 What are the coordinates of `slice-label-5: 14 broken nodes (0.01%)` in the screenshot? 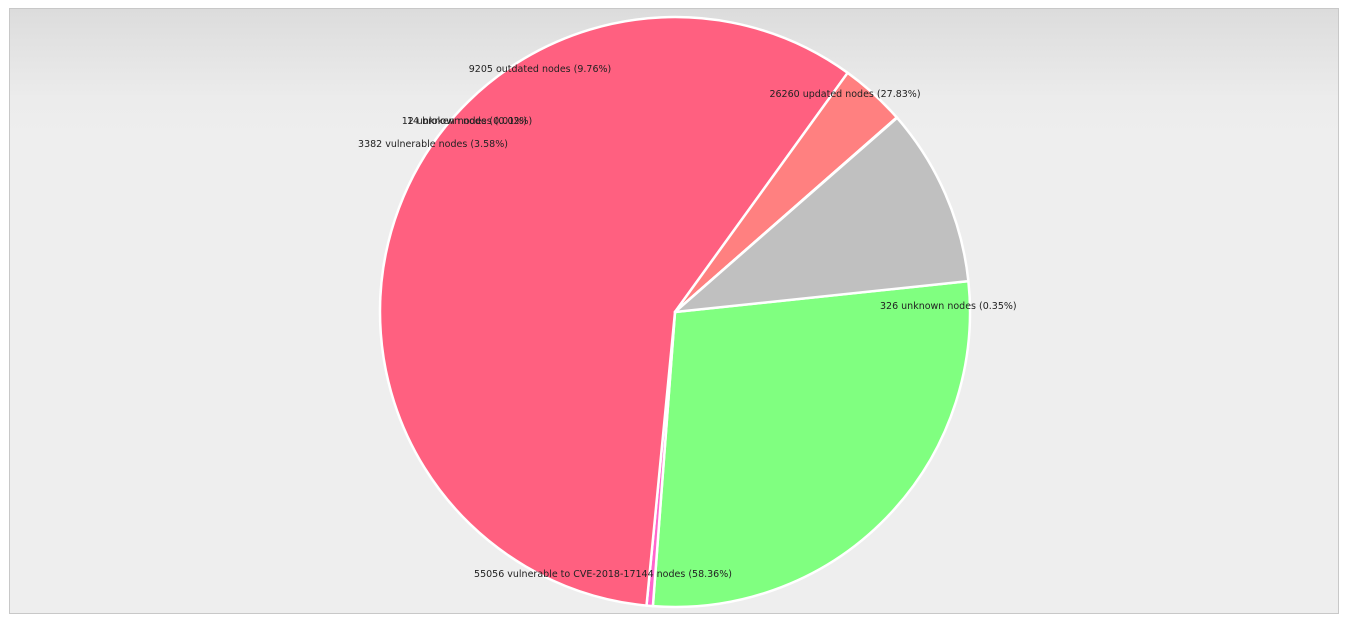 It's located at (467, 121).